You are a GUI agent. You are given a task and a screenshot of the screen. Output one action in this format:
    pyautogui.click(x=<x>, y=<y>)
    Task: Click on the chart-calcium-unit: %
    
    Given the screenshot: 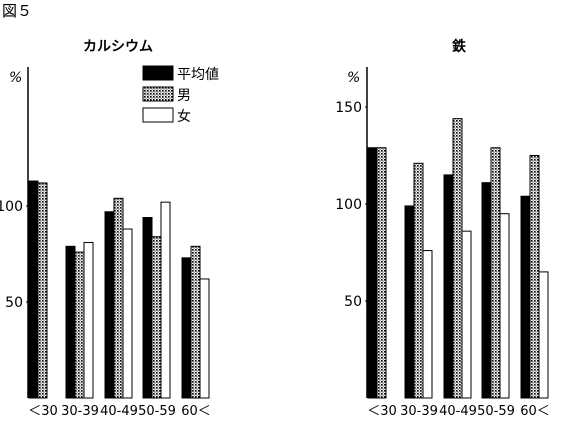 What is the action you would take?
    pyautogui.click(x=15, y=78)
    